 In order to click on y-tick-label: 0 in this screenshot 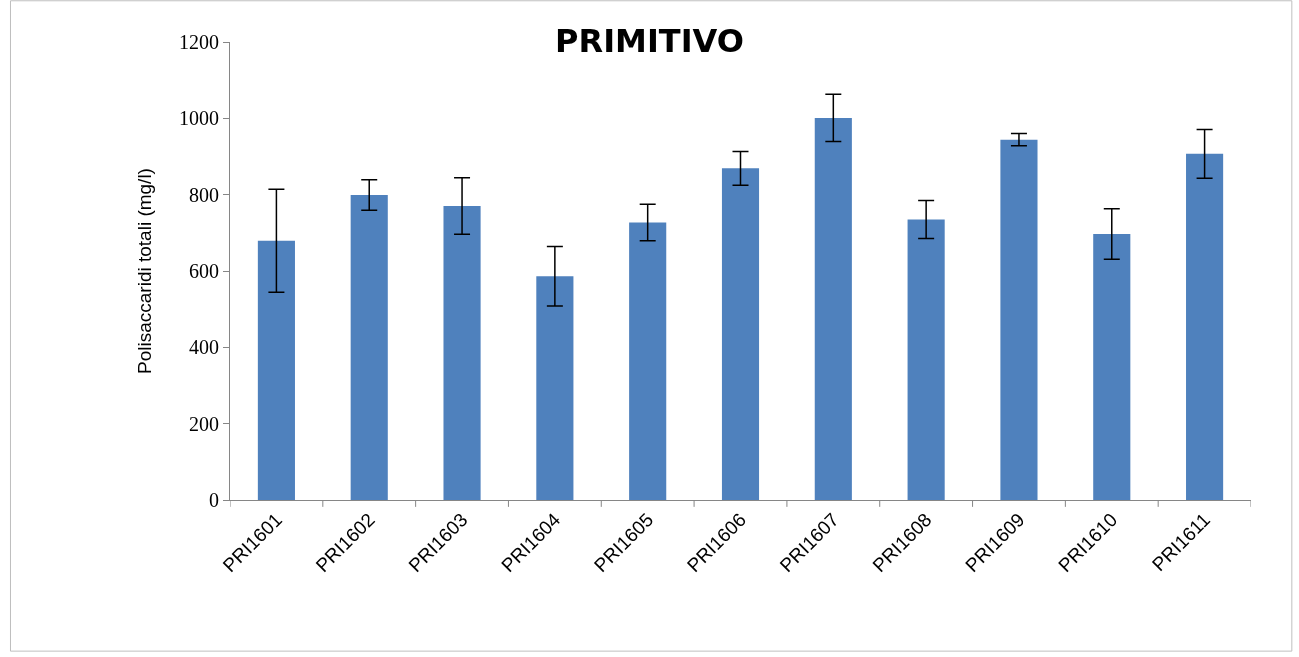, I will do `click(214, 500)`.